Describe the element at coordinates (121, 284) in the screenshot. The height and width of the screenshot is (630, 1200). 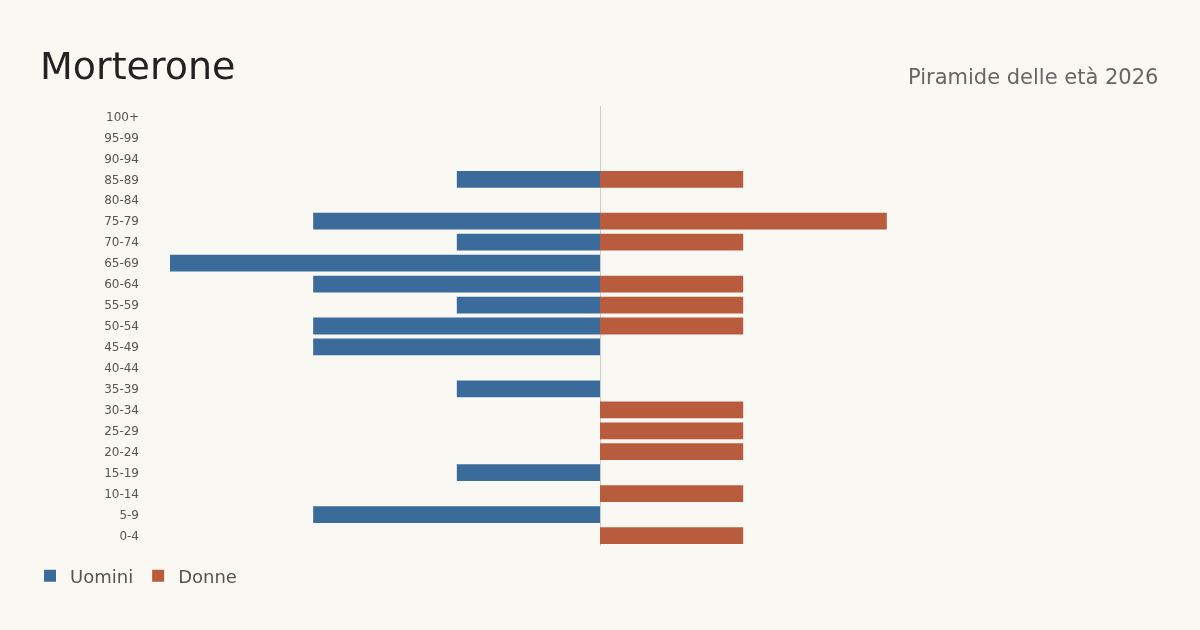
I see `y-tick-label: 60-64` at that location.